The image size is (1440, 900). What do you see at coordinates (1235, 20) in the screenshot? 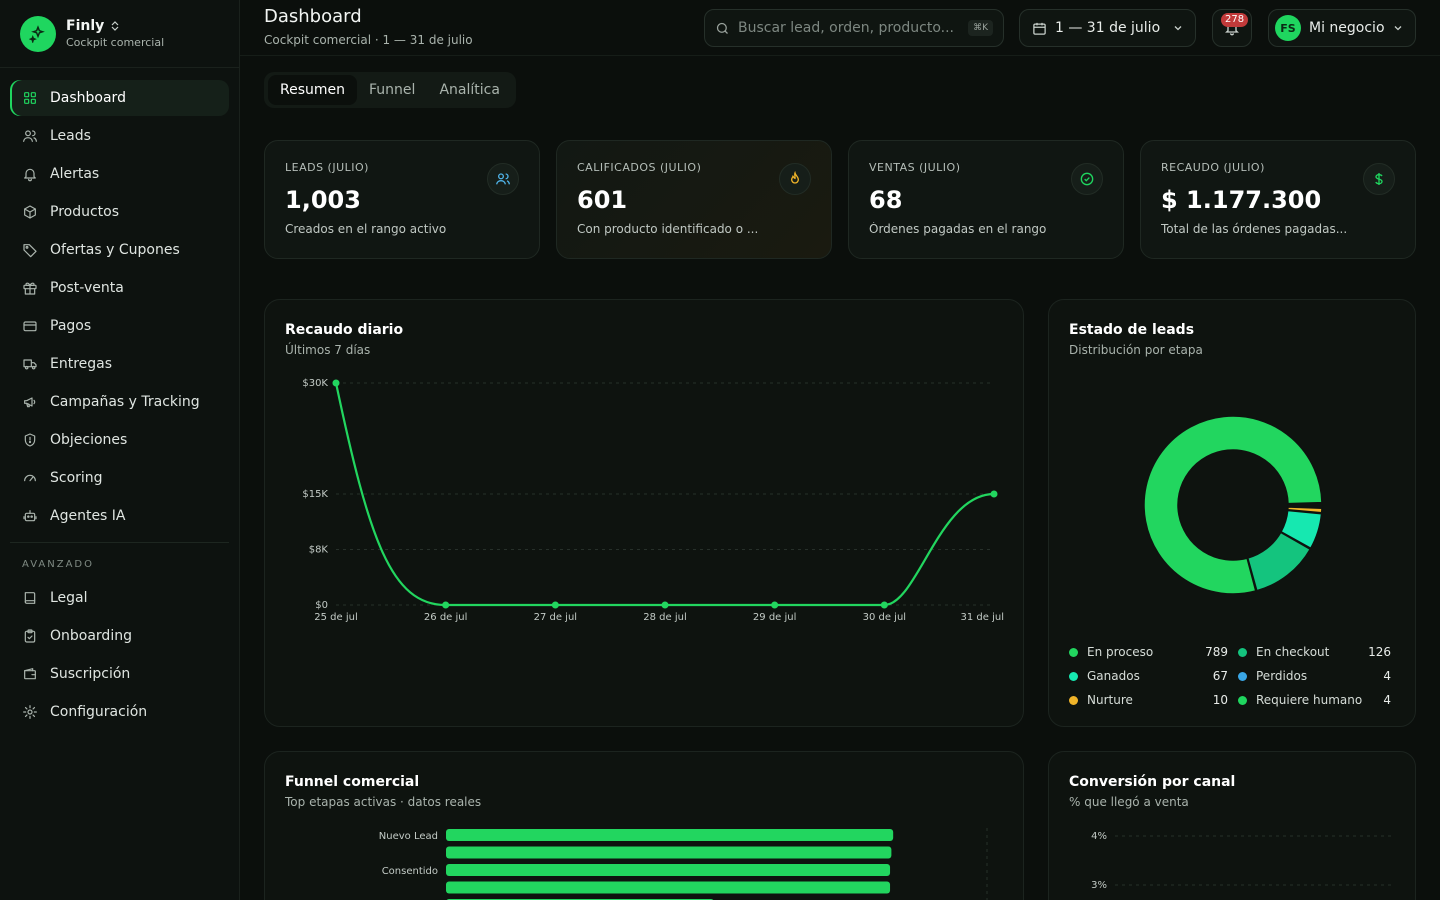
I see `notifications-badge: 278` at bounding box center [1235, 20].